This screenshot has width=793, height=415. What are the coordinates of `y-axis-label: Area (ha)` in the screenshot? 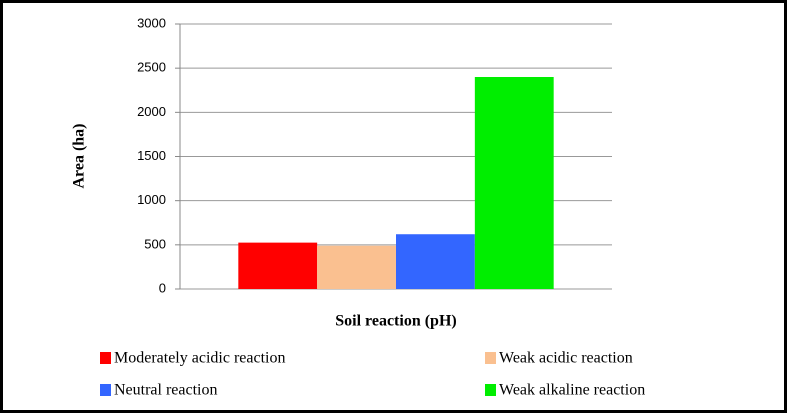 It's located at (79, 155).